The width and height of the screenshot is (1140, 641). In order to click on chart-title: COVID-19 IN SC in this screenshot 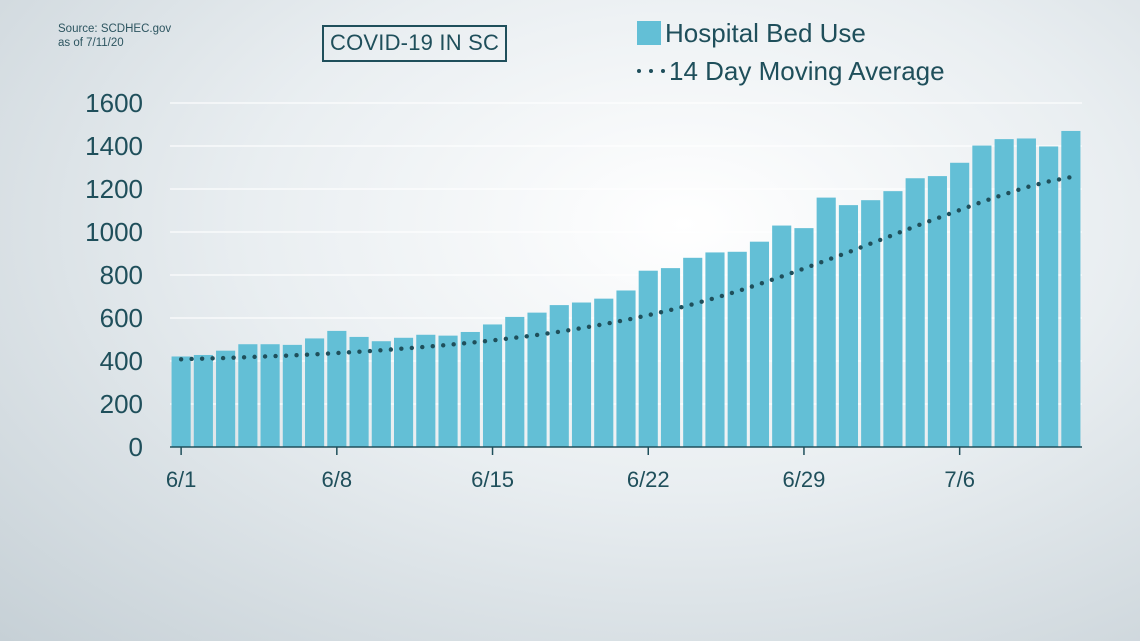, I will do `click(415, 43)`.